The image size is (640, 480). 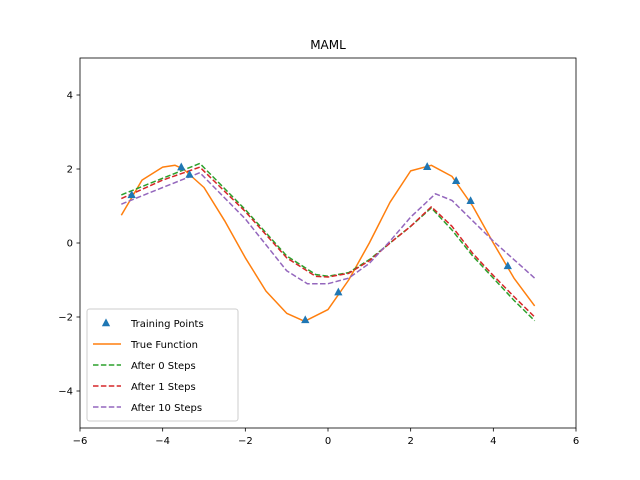 What do you see at coordinates (70, 170) in the screenshot?
I see `y-tick-label: 2` at bounding box center [70, 170].